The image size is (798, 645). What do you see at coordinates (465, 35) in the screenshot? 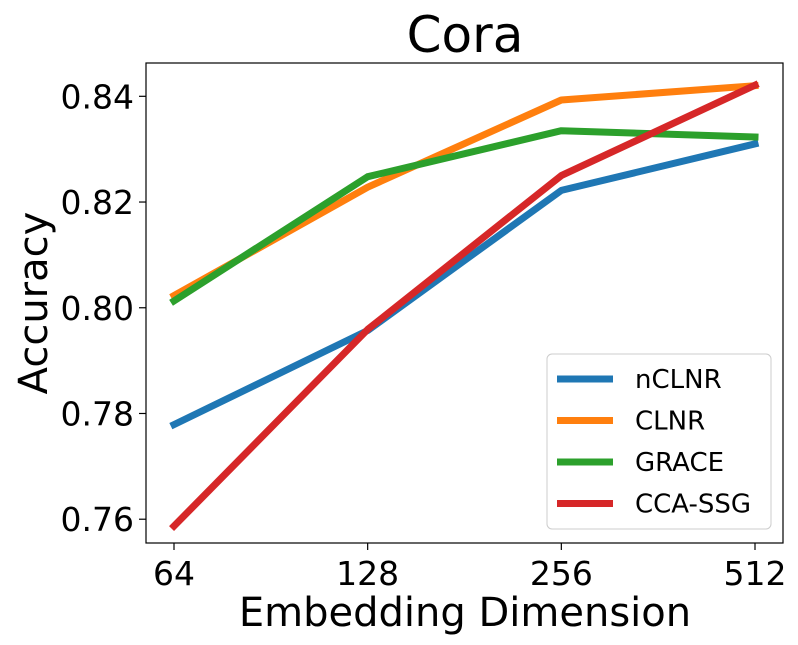
I see `chart-title: Cora` at bounding box center [465, 35].